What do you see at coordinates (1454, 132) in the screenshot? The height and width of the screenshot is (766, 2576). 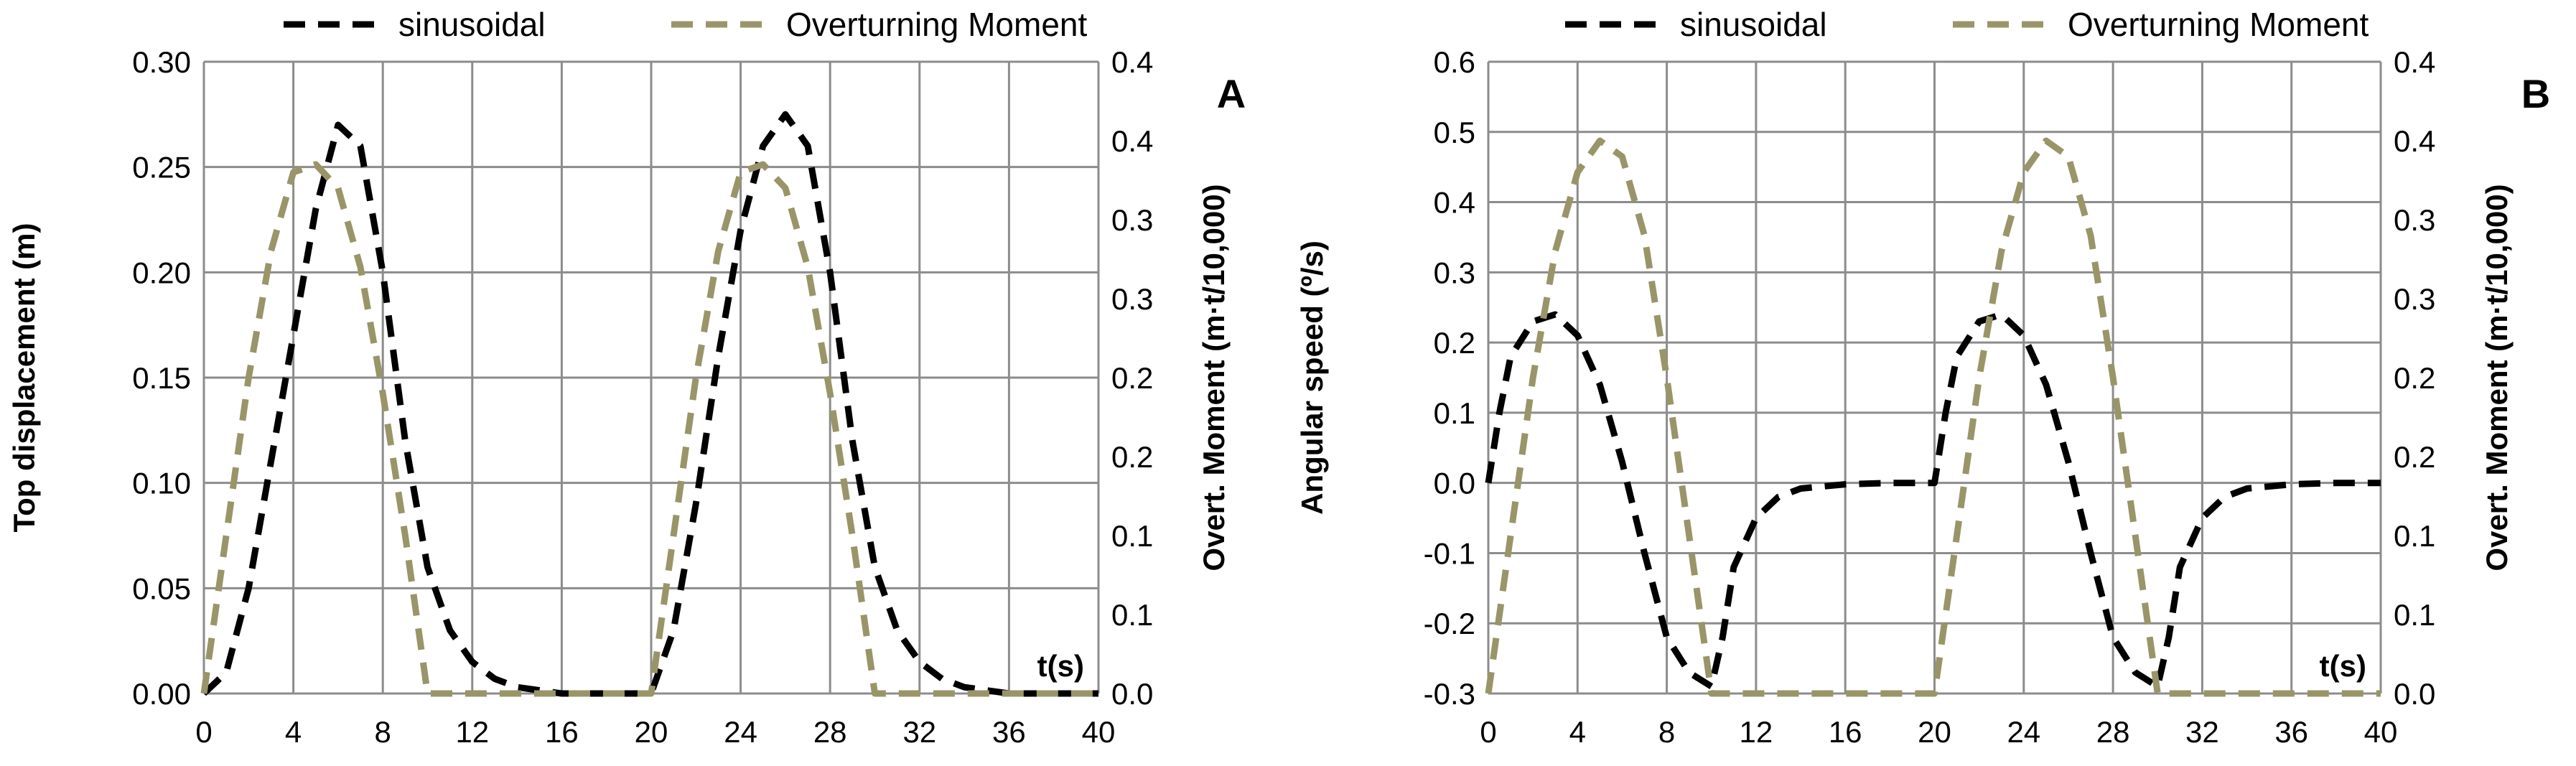 I see `y-tick-label: 0.5` at bounding box center [1454, 132].